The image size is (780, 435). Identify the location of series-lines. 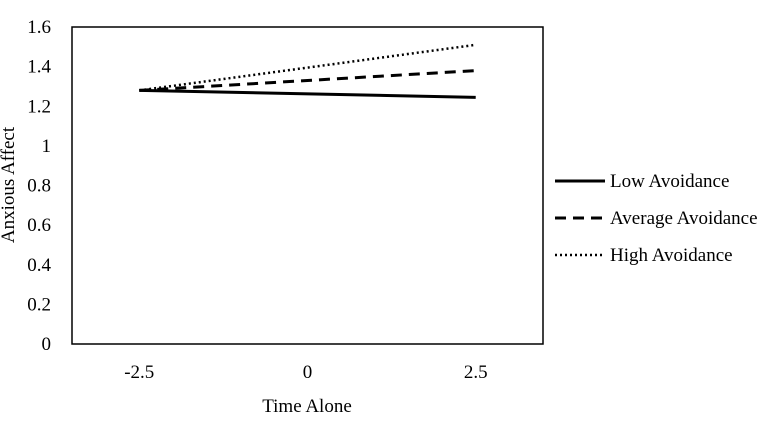
(307, 71).